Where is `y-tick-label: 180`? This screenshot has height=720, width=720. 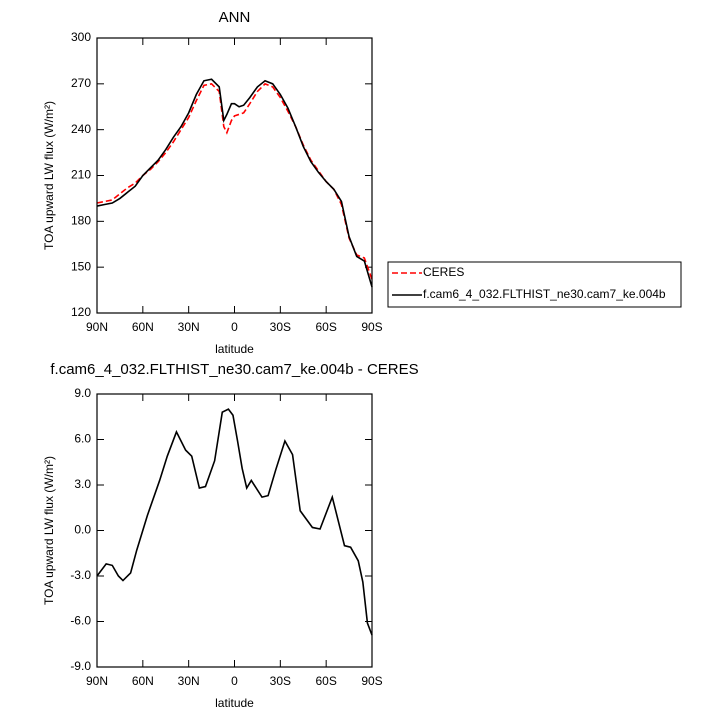
y-tick-label: 180 is located at coordinates (81, 221).